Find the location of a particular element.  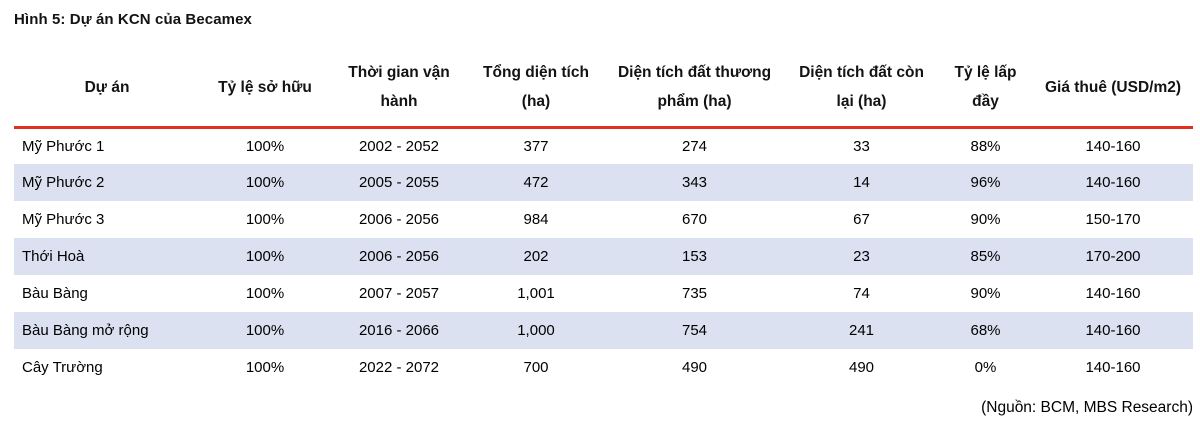

cell-total-area: 377 is located at coordinates (536, 146).